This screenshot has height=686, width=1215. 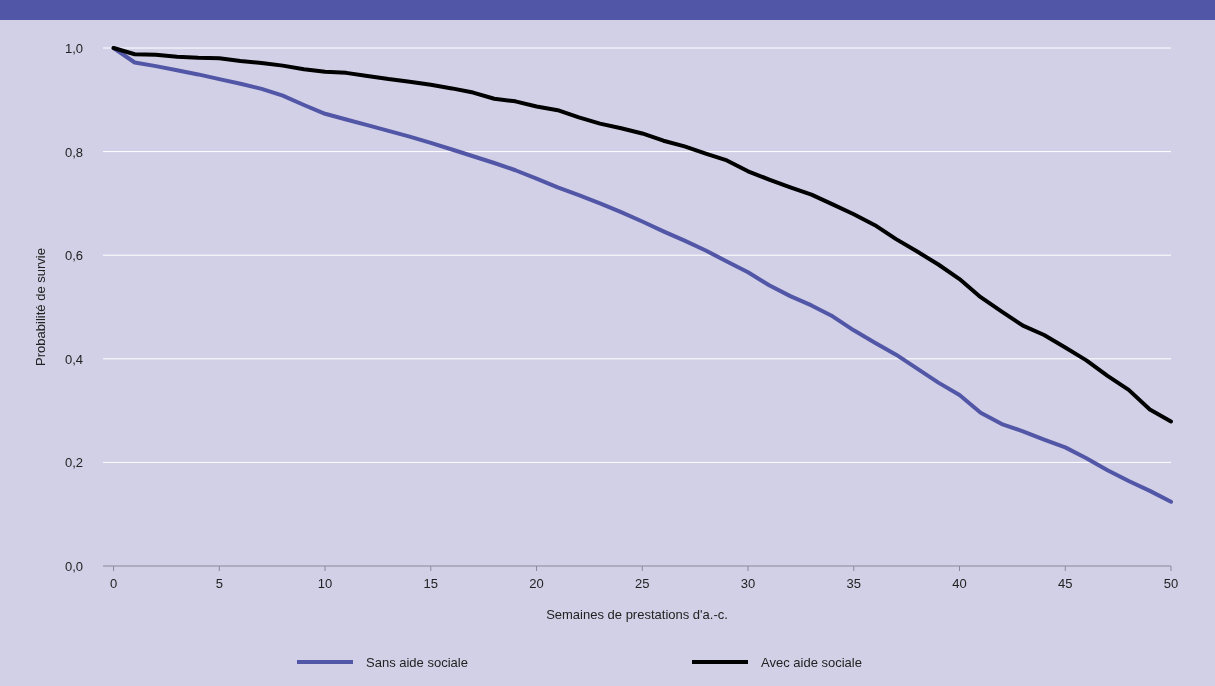 What do you see at coordinates (73, 463) in the screenshot?
I see `y-tick-label: 0,2` at bounding box center [73, 463].